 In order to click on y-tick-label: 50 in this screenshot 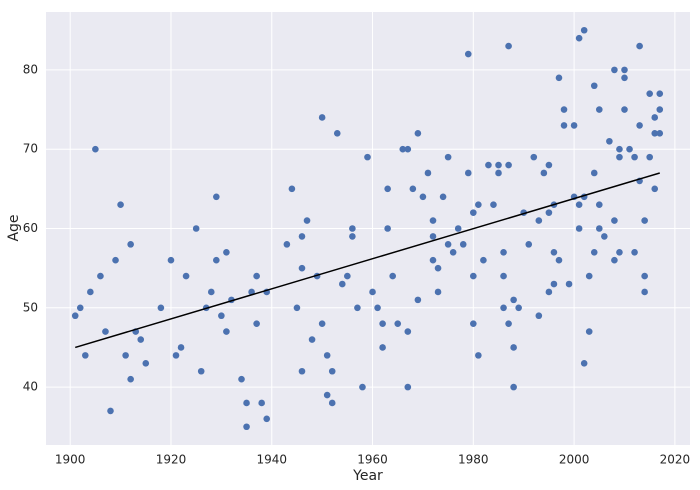, I will do `click(30, 307)`.